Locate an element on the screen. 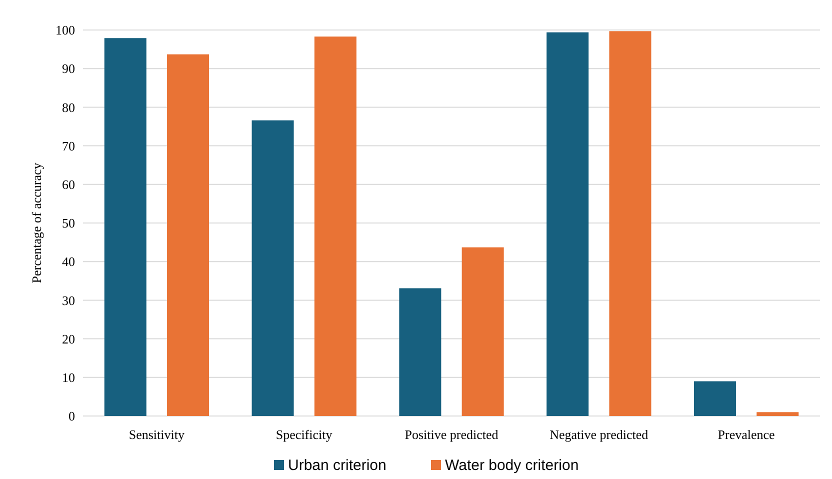 This screenshot has width=832, height=479. y-axis-title: Percentage of accuracy is located at coordinates (36, 223).